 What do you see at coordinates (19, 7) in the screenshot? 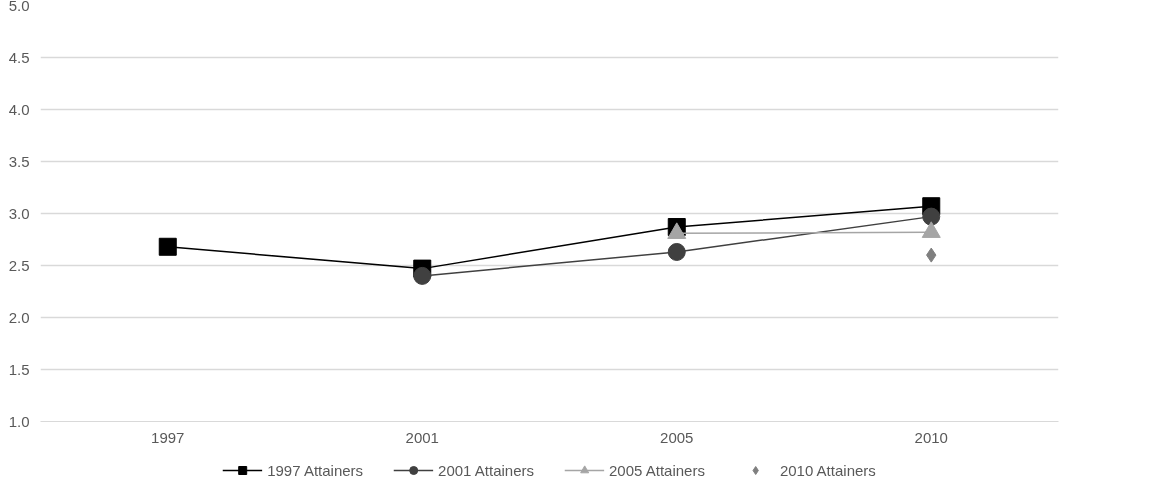
I see `y-tick-label: 5.0` at bounding box center [19, 7].